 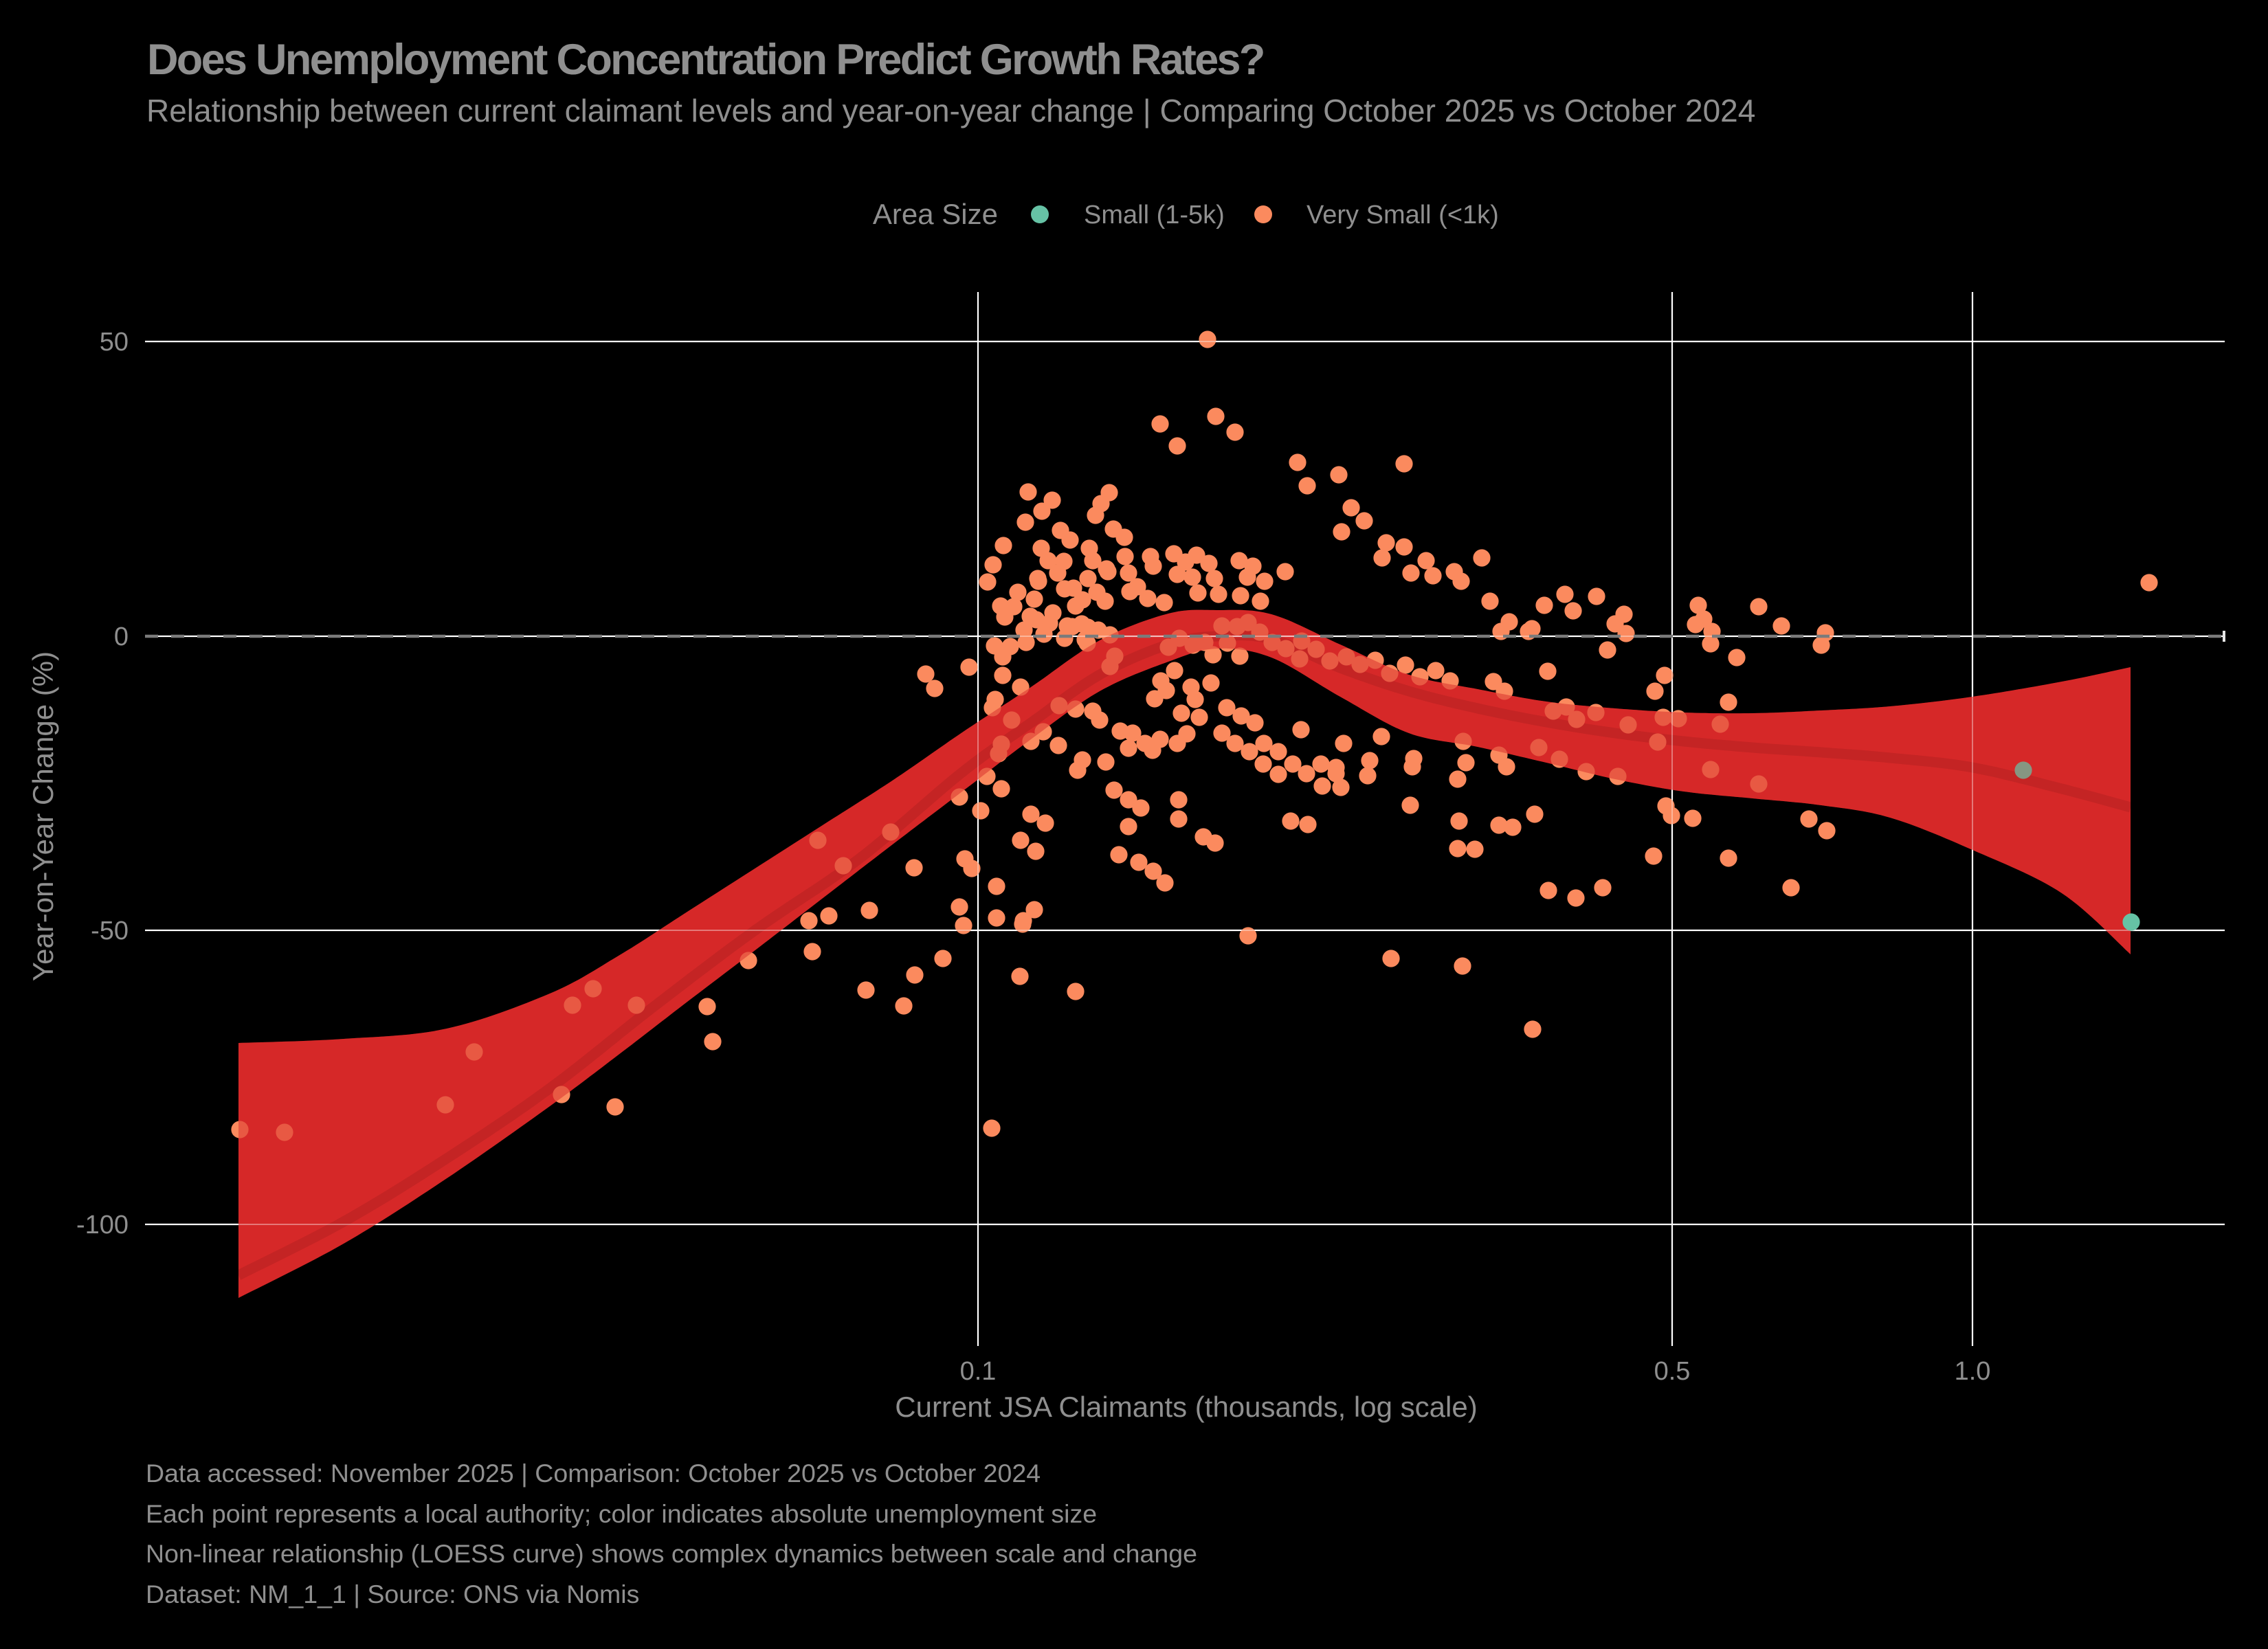 What do you see at coordinates (1403, 215) in the screenshot?
I see `svg-text: Very Small (<1k)` at bounding box center [1403, 215].